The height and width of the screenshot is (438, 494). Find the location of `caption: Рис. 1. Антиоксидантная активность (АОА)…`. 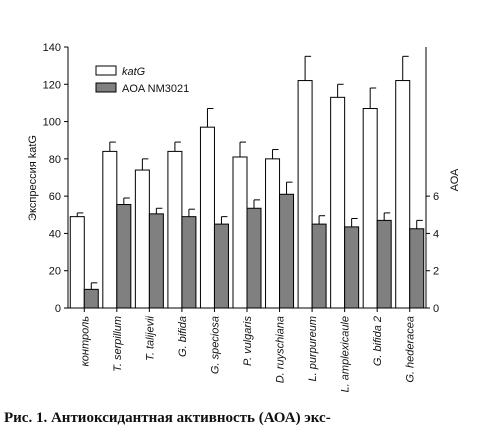

caption: Рис. 1. Антиоксидантная активность (АОА)… is located at coordinates (167, 418).